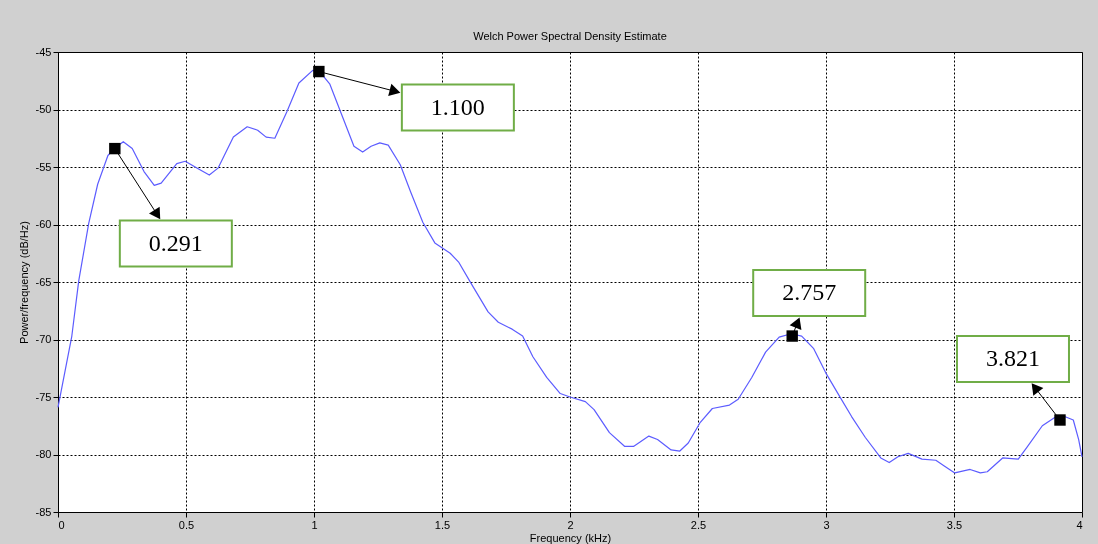 The image size is (1098, 544). I want to click on y-tick-label: -85, so click(43, 511).